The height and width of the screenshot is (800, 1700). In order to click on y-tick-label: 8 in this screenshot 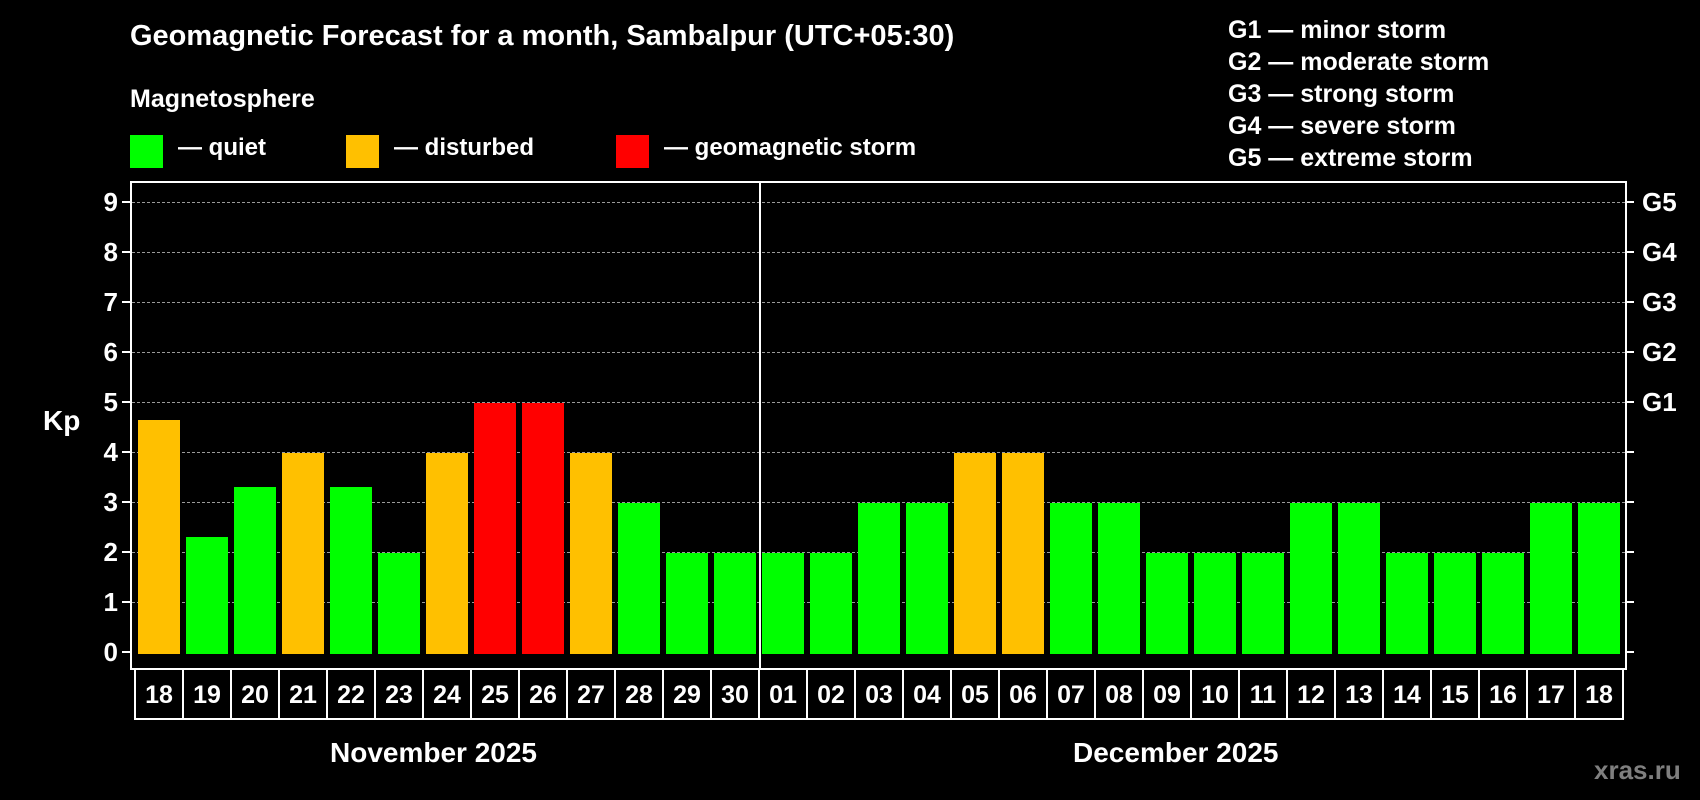, I will do `click(110, 252)`.